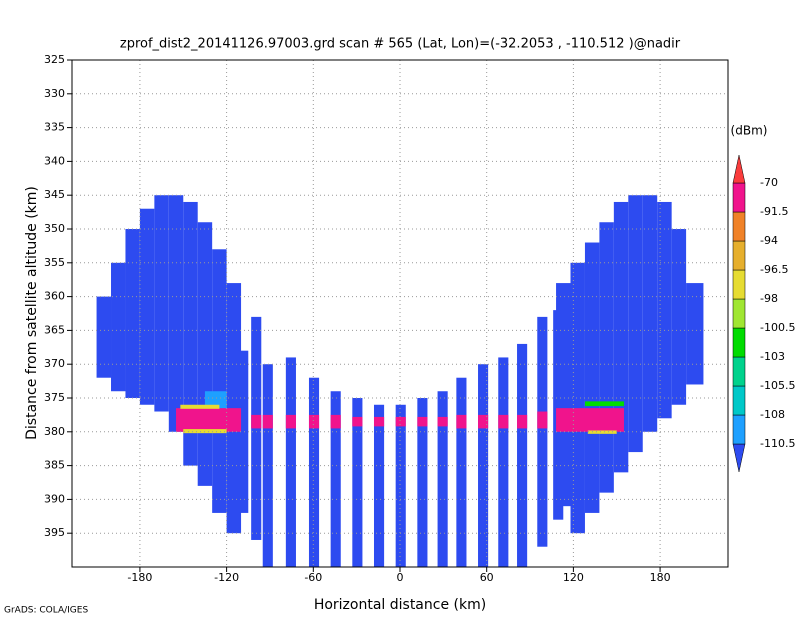  Describe the element at coordinates (749, 131) in the screenshot. I see `colorbar-label: (dBm)` at that location.